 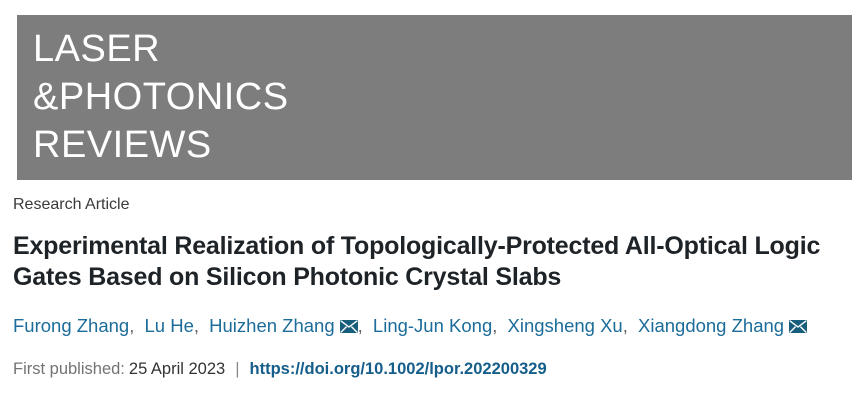 What do you see at coordinates (169, 325) in the screenshot?
I see `author-link: Lu He` at bounding box center [169, 325].